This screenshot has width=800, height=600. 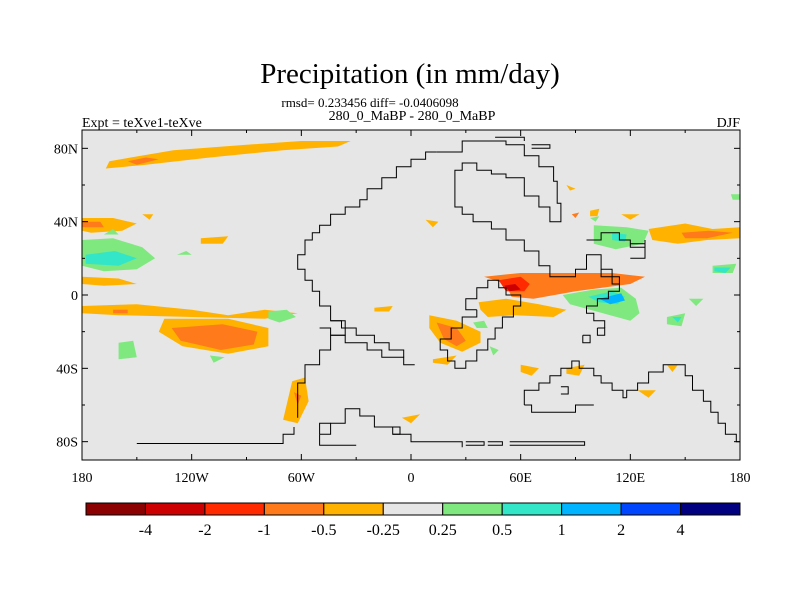 What do you see at coordinates (410, 74) in the screenshot?
I see `chart-title: Precipitation (in mm/day)` at bounding box center [410, 74].